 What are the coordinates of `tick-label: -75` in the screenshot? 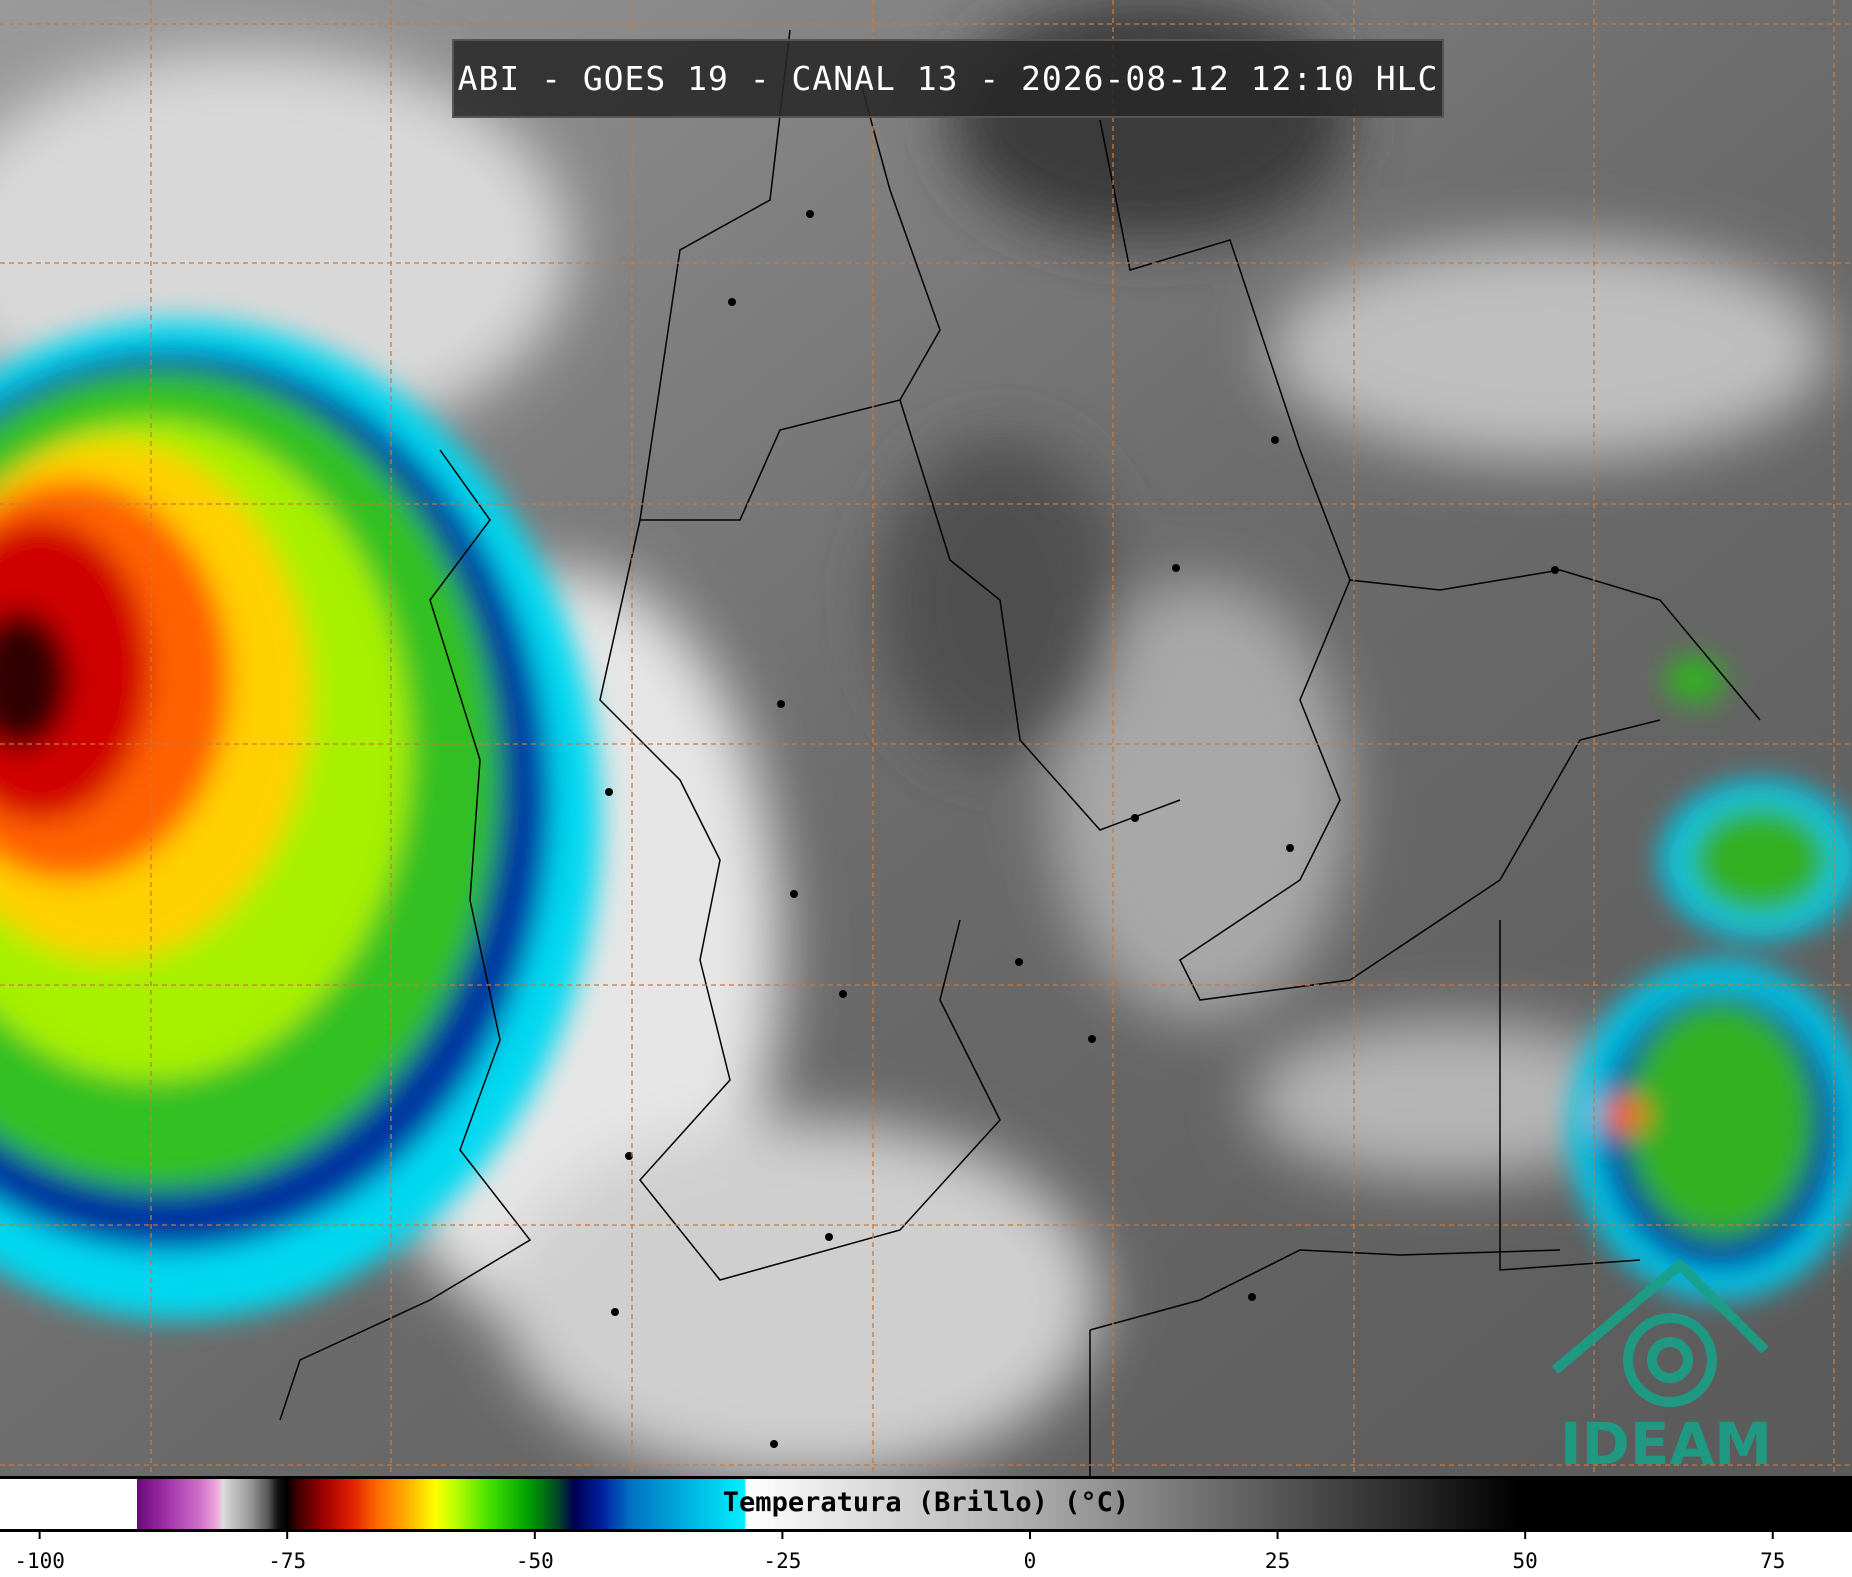 It's located at (287, 1561).